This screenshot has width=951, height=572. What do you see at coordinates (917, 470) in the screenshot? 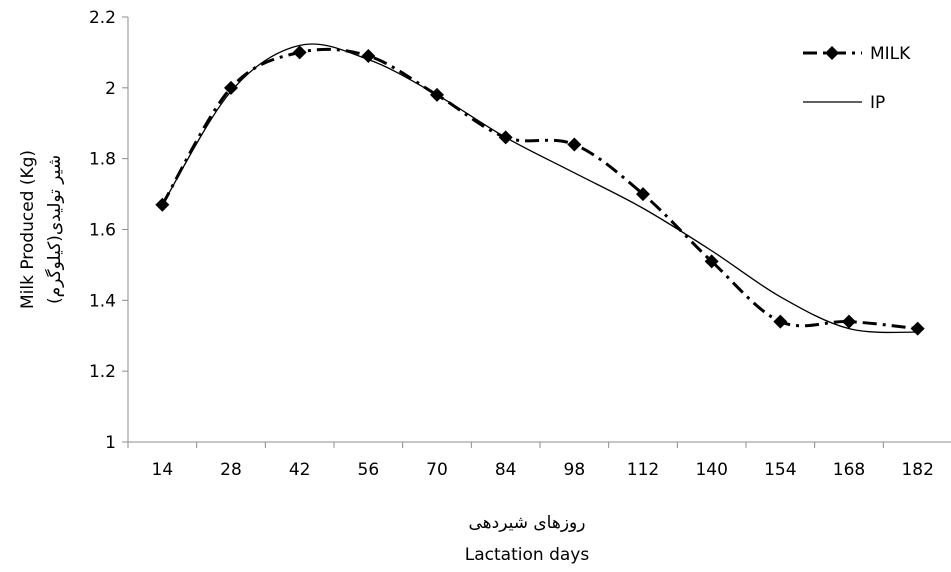
I see `x-tick-label: 182` at bounding box center [917, 470].